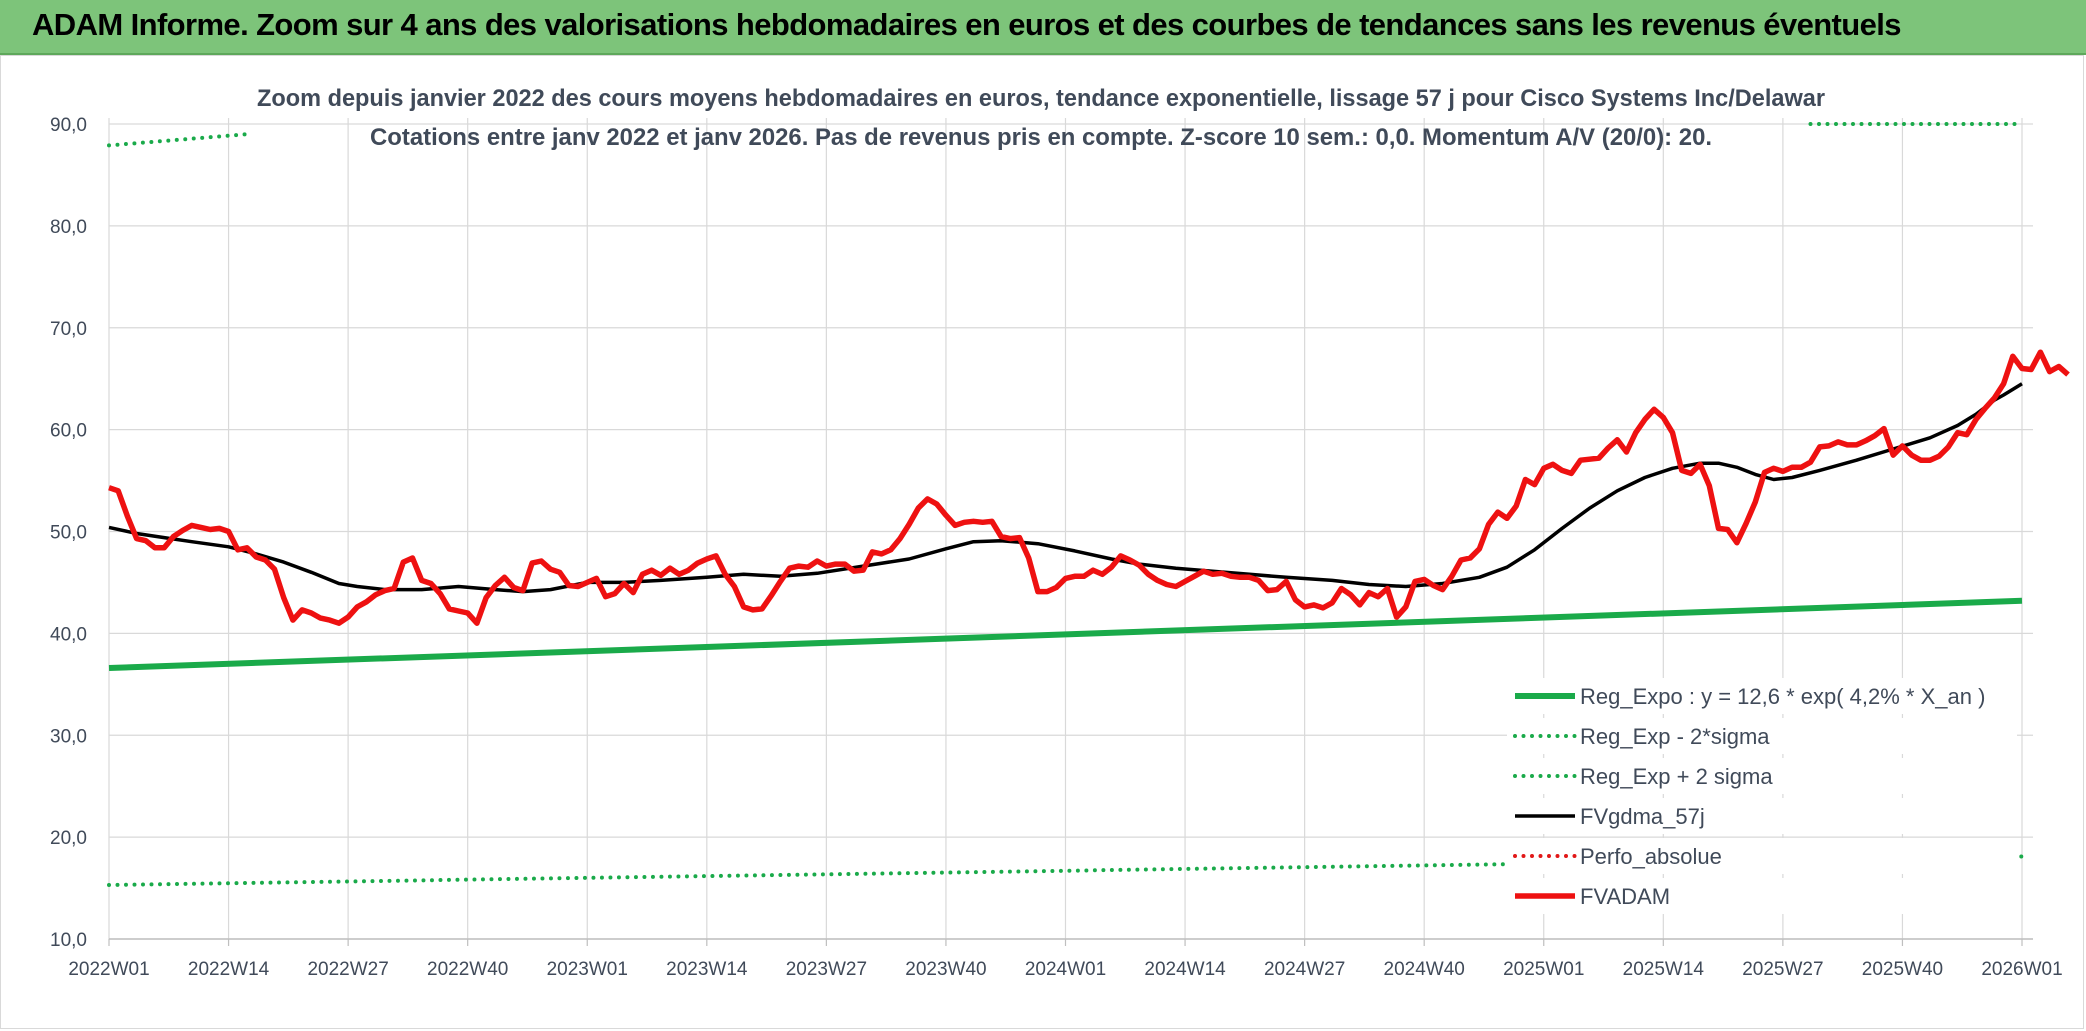  What do you see at coordinates (1424, 969) in the screenshot?
I see `x-tick-label: 2024W40` at bounding box center [1424, 969].